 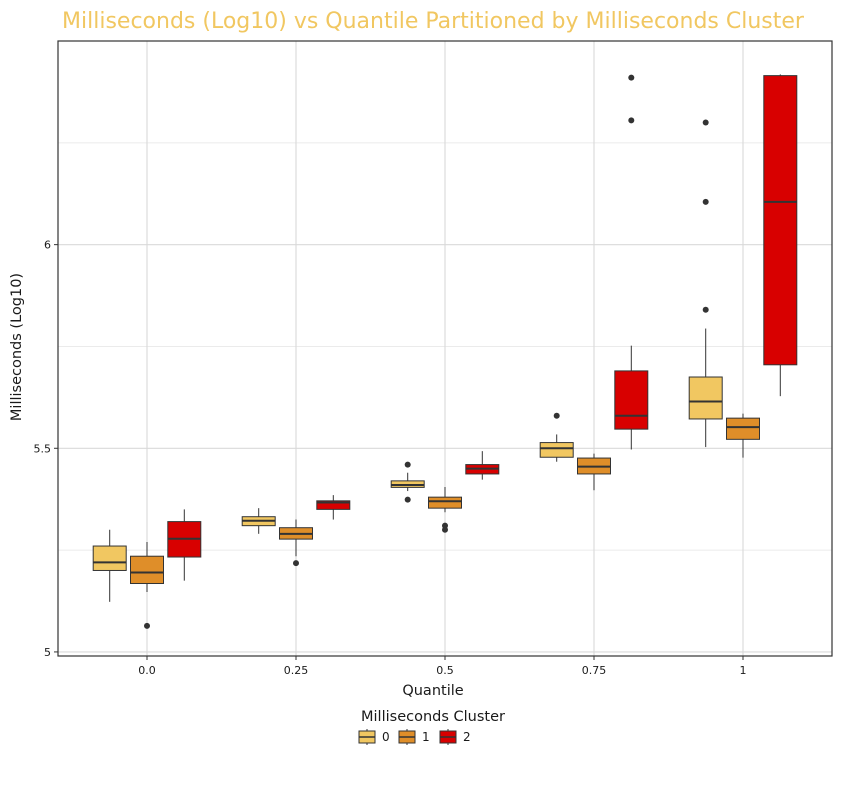 I want to click on box-1-0.75, so click(x=594, y=472).